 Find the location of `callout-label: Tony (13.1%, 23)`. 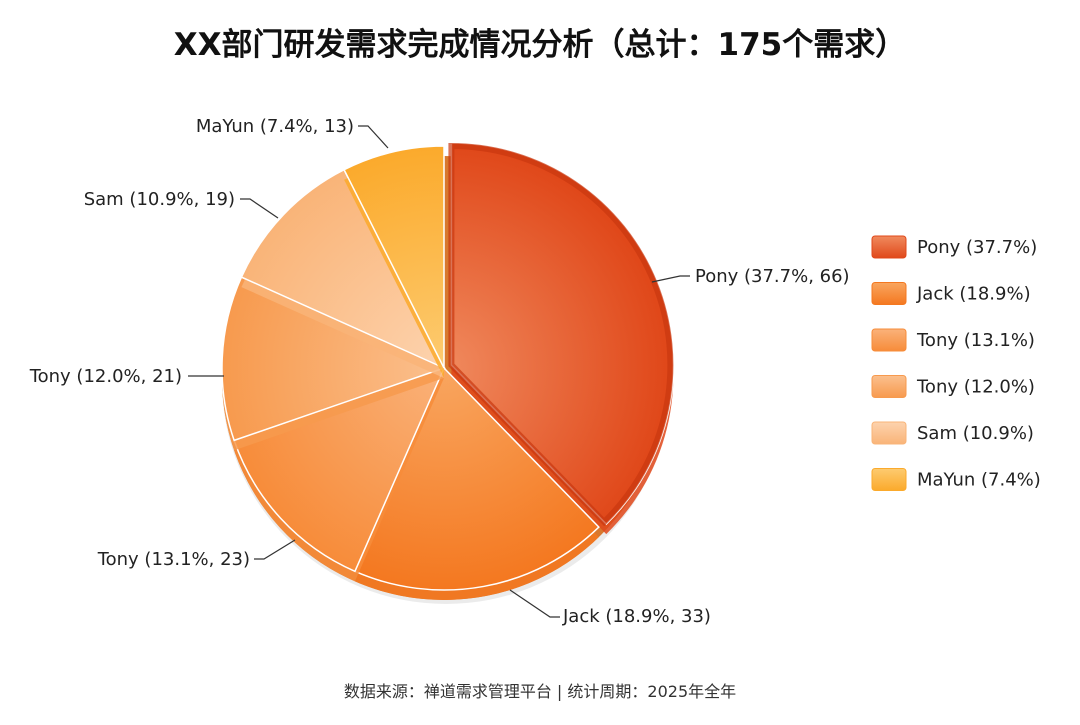

callout-label: Tony (13.1%, 23) is located at coordinates (173, 559).